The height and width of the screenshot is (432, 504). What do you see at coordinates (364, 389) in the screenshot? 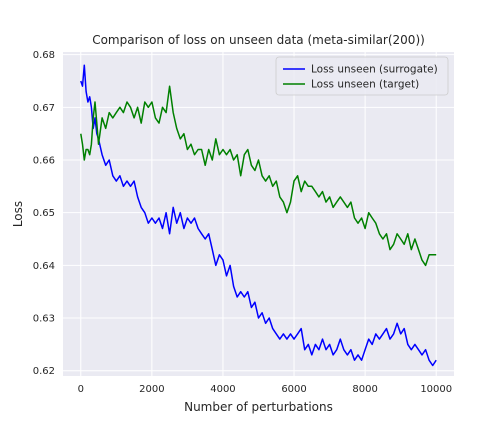
I see `x-tick-label: 8000` at bounding box center [364, 389].